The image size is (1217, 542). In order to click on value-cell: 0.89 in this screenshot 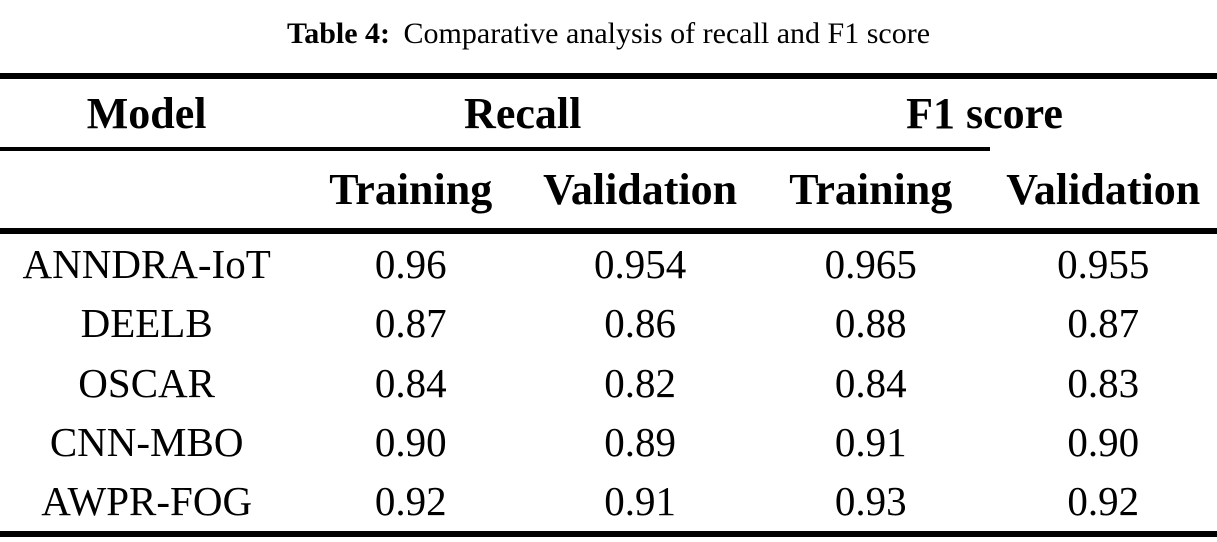, I will do `click(640, 441)`.